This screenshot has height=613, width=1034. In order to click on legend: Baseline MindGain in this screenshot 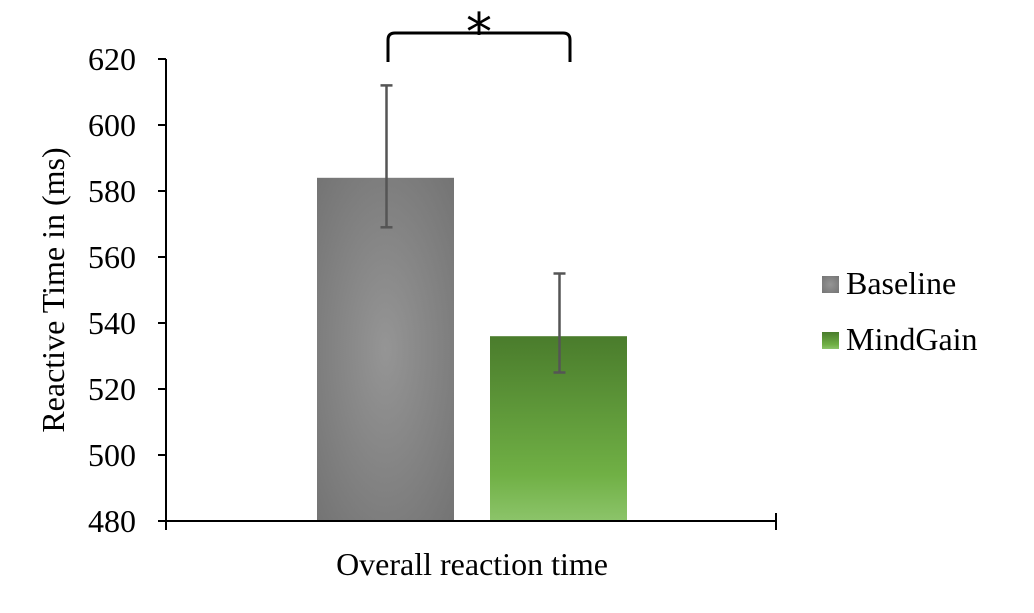, I will do `click(900, 311)`.